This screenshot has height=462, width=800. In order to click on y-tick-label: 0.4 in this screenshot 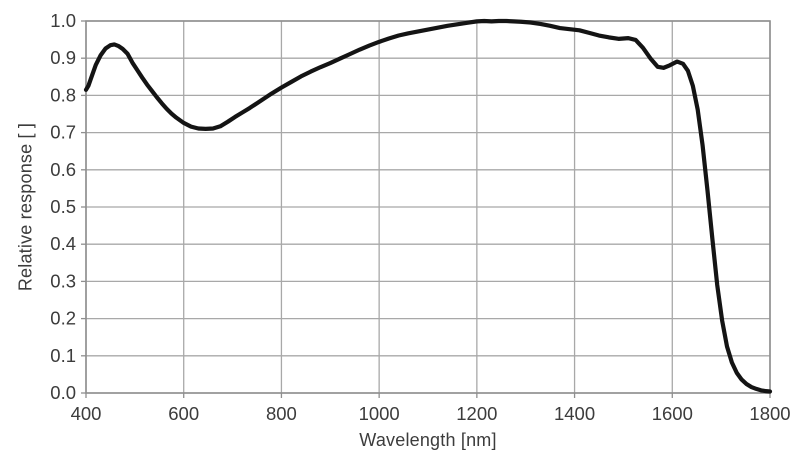, I will do `click(63, 243)`.